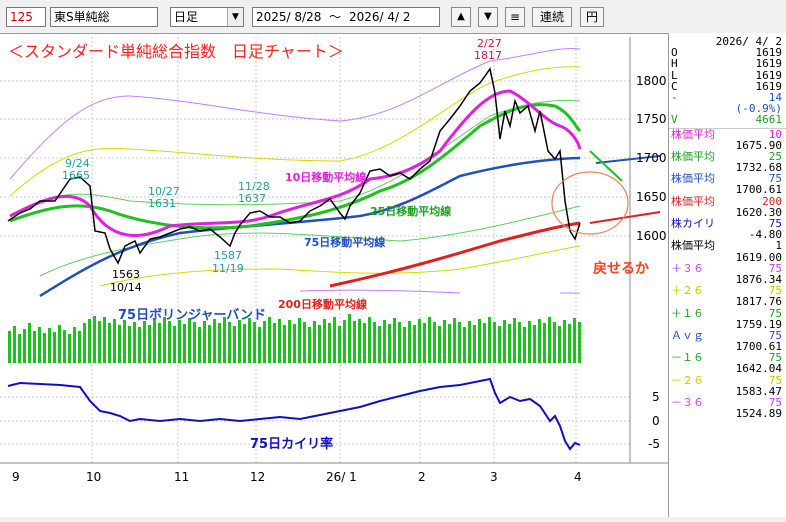  I want to click on indicator-avg-value: 1700.61, so click(758, 347).